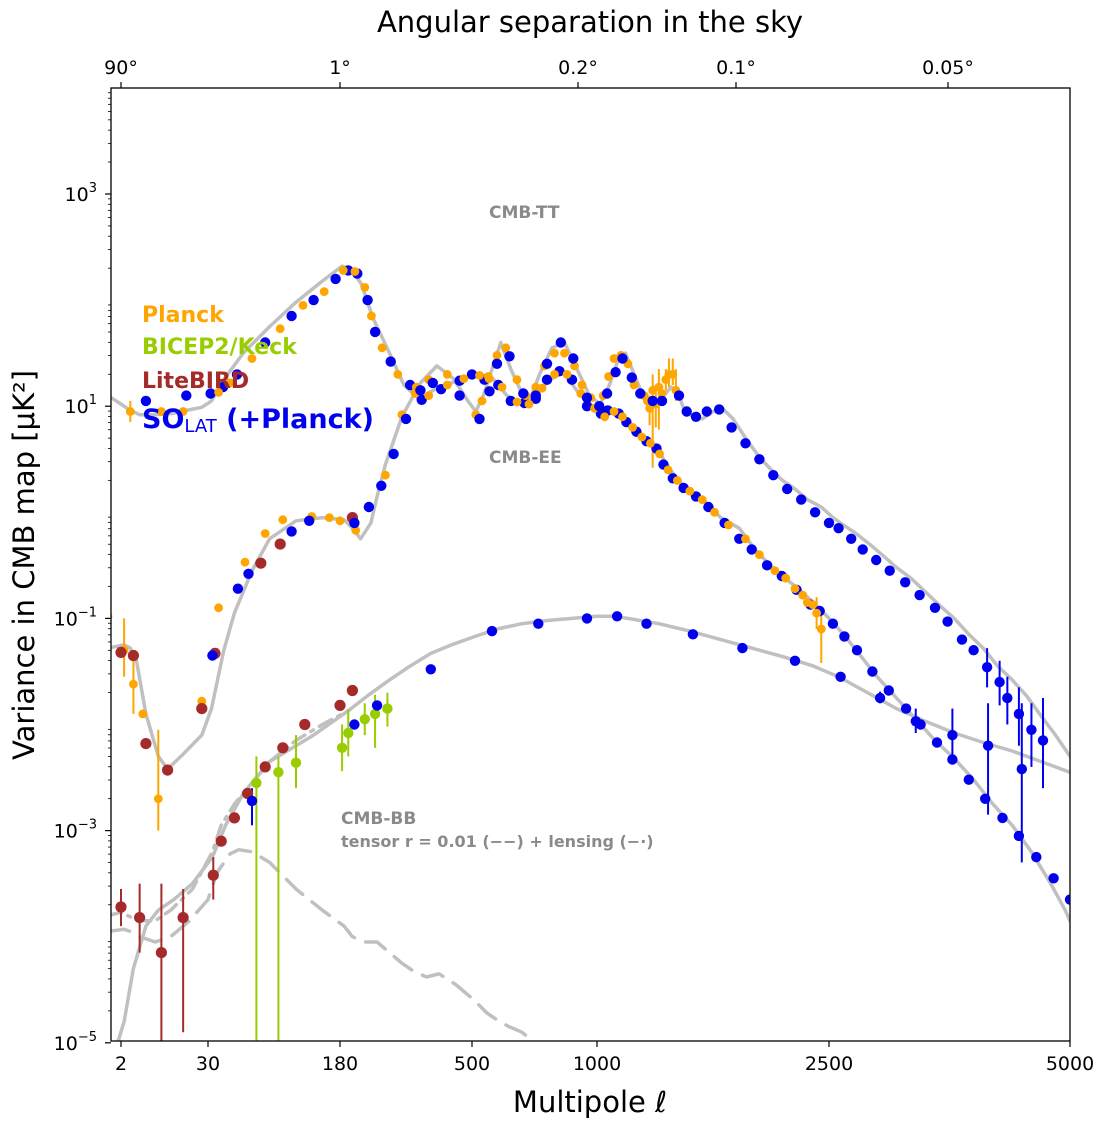  I want to click on chart-title: Angular separation in the sky, so click(590, 22).